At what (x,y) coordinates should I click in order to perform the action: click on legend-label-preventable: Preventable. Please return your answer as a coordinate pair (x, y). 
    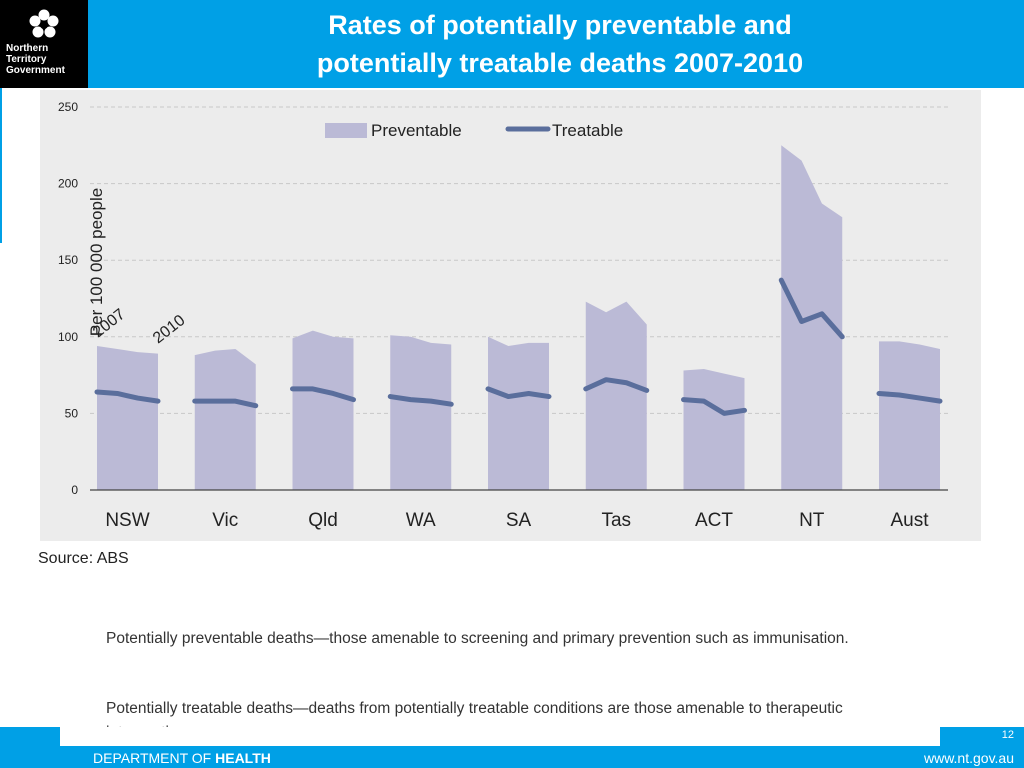
    Looking at the image, I should click on (416, 130).